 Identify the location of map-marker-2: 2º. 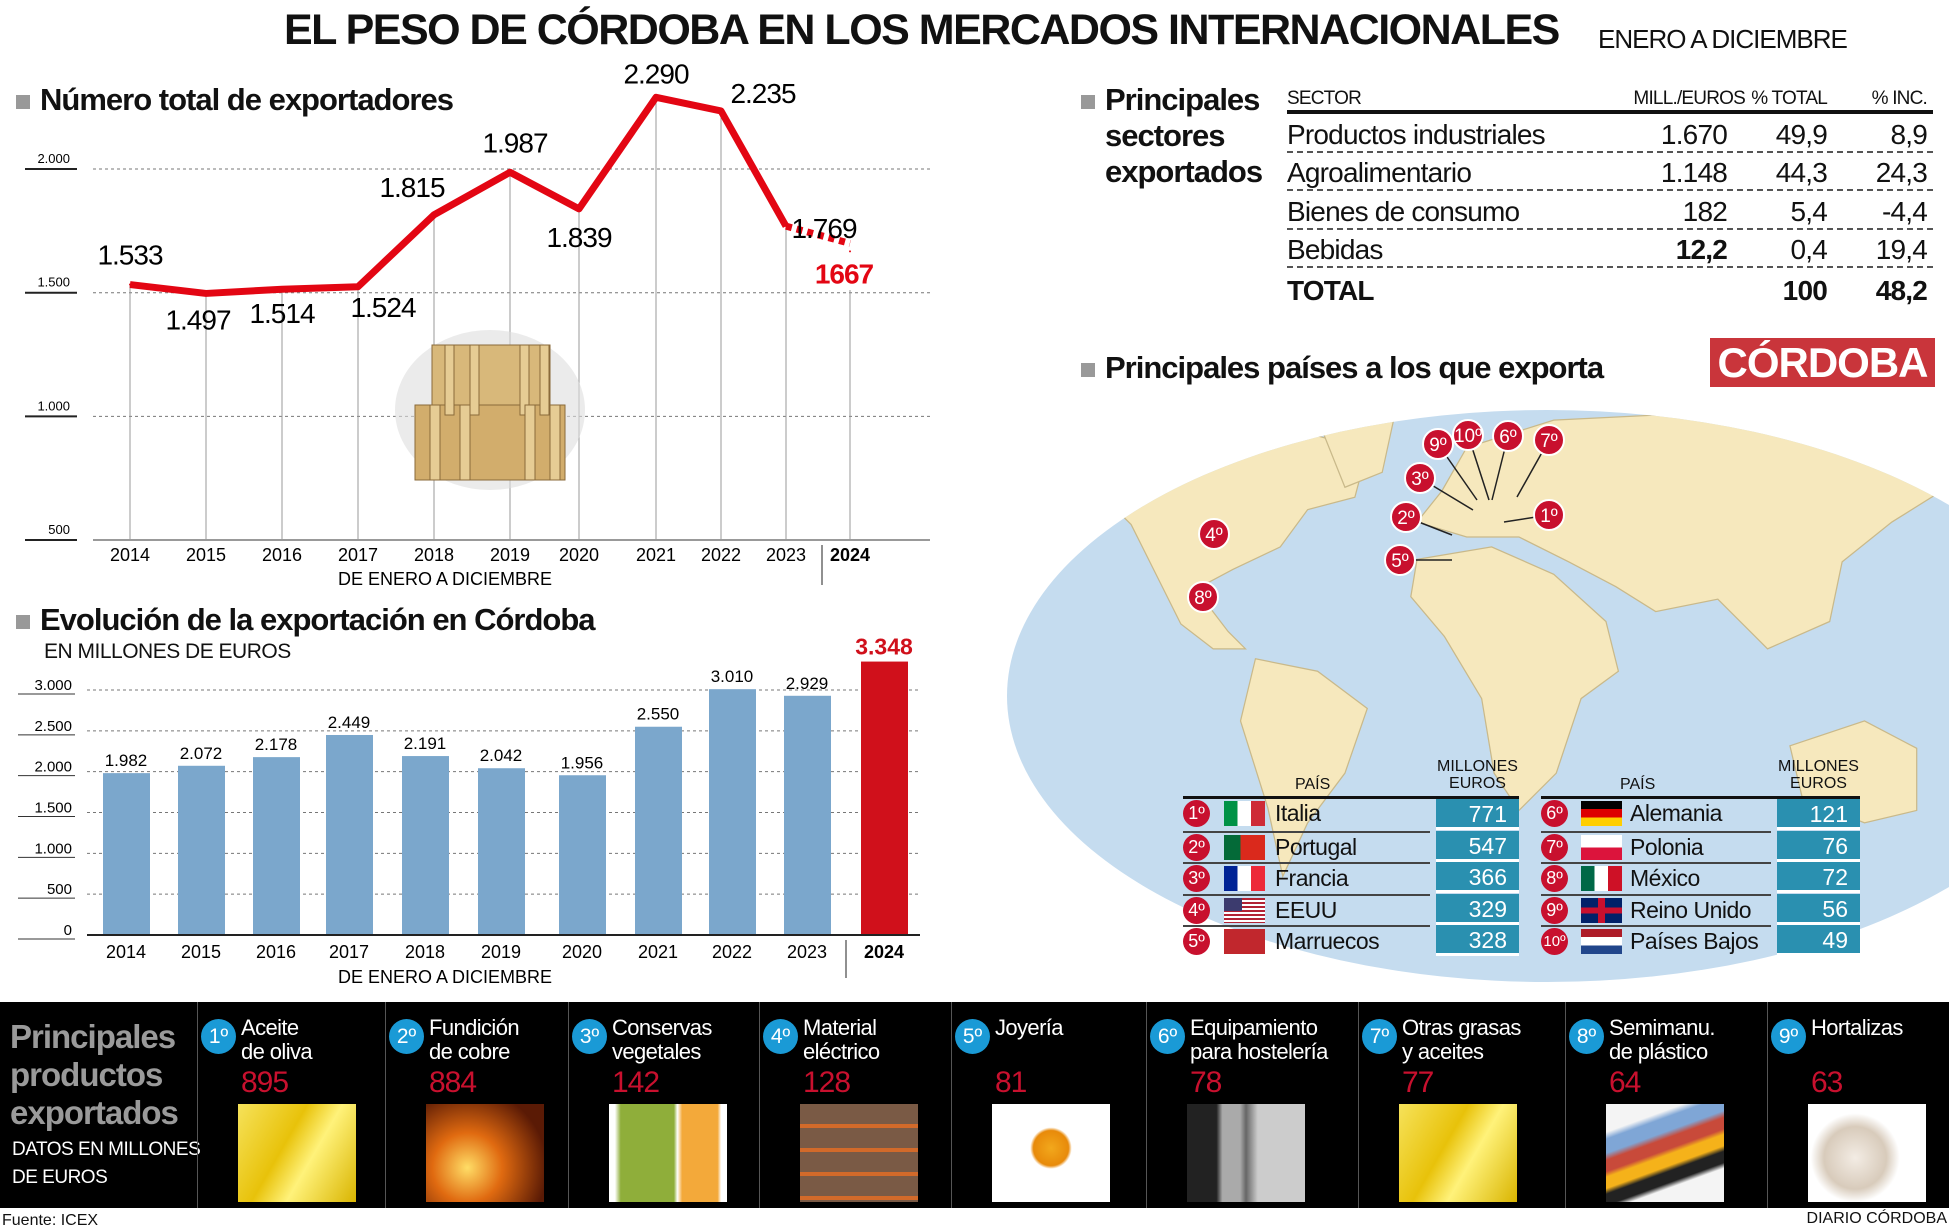
(1406, 517).